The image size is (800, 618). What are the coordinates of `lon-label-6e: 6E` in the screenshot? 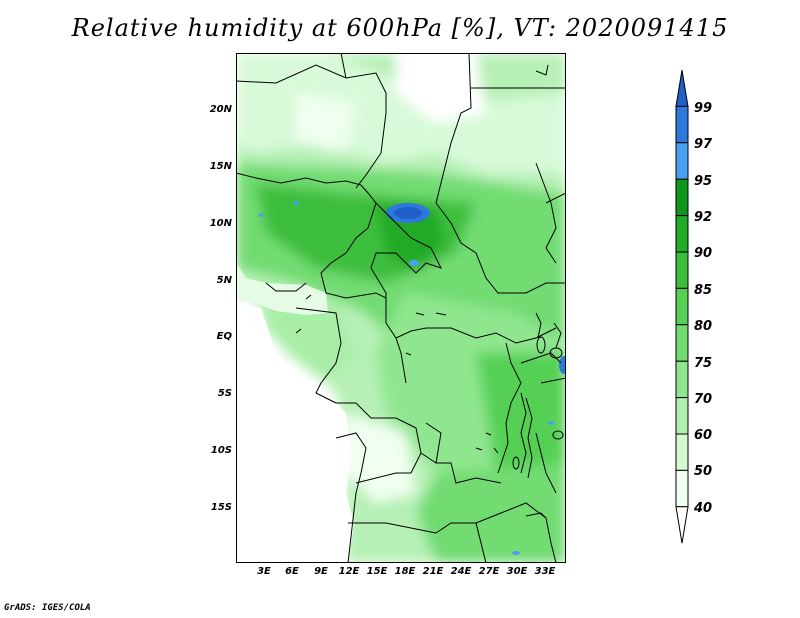 It's located at (292, 571).